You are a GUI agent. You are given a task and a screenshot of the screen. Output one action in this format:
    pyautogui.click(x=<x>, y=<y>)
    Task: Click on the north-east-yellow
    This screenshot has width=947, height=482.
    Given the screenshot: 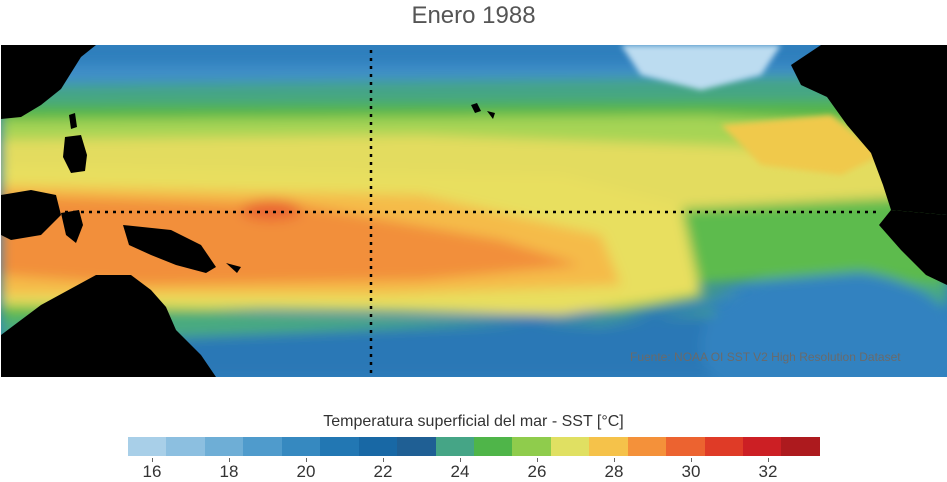 What is the action you would take?
    pyautogui.click(x=801, y=145)
    